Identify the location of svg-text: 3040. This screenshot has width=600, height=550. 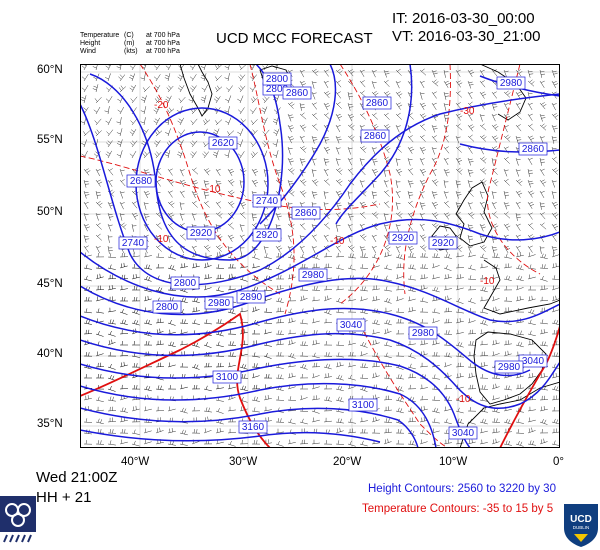
(533, 361).